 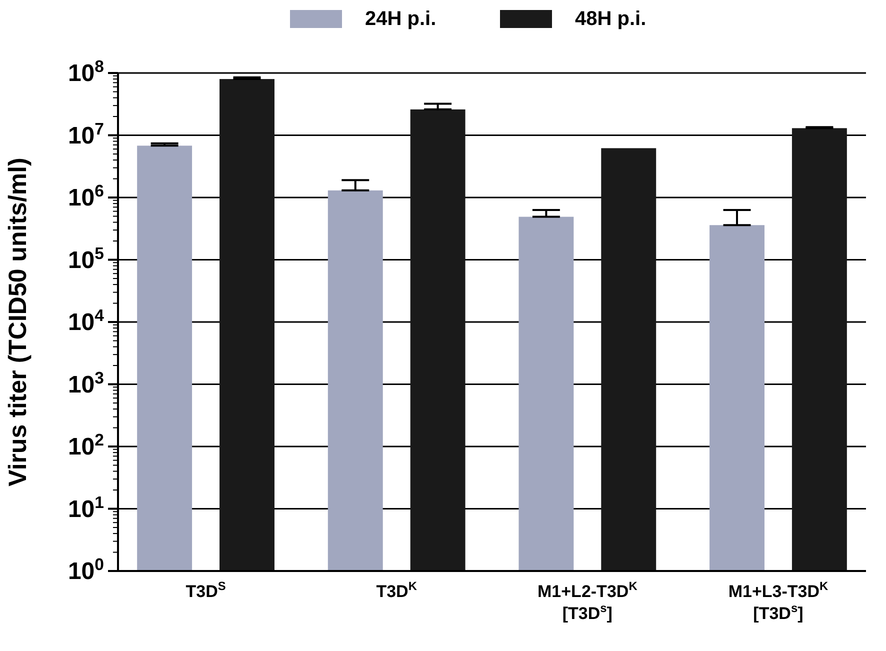 I want to click on y-tick-label: 10$^{0}$, so click(x=86, y=569).